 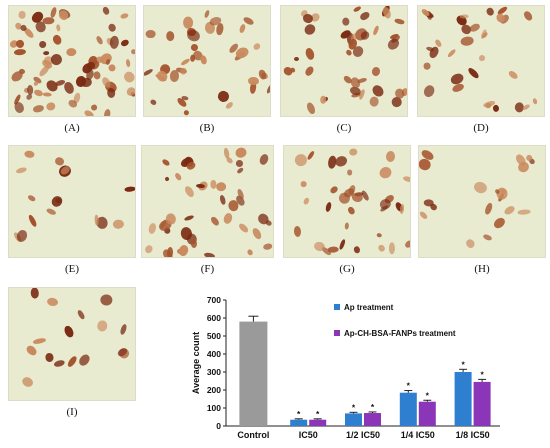 What do you see at coordinates (72, 128) in the screenshot?
I see `panel-label: (A)` at bounding box center [72, 128].